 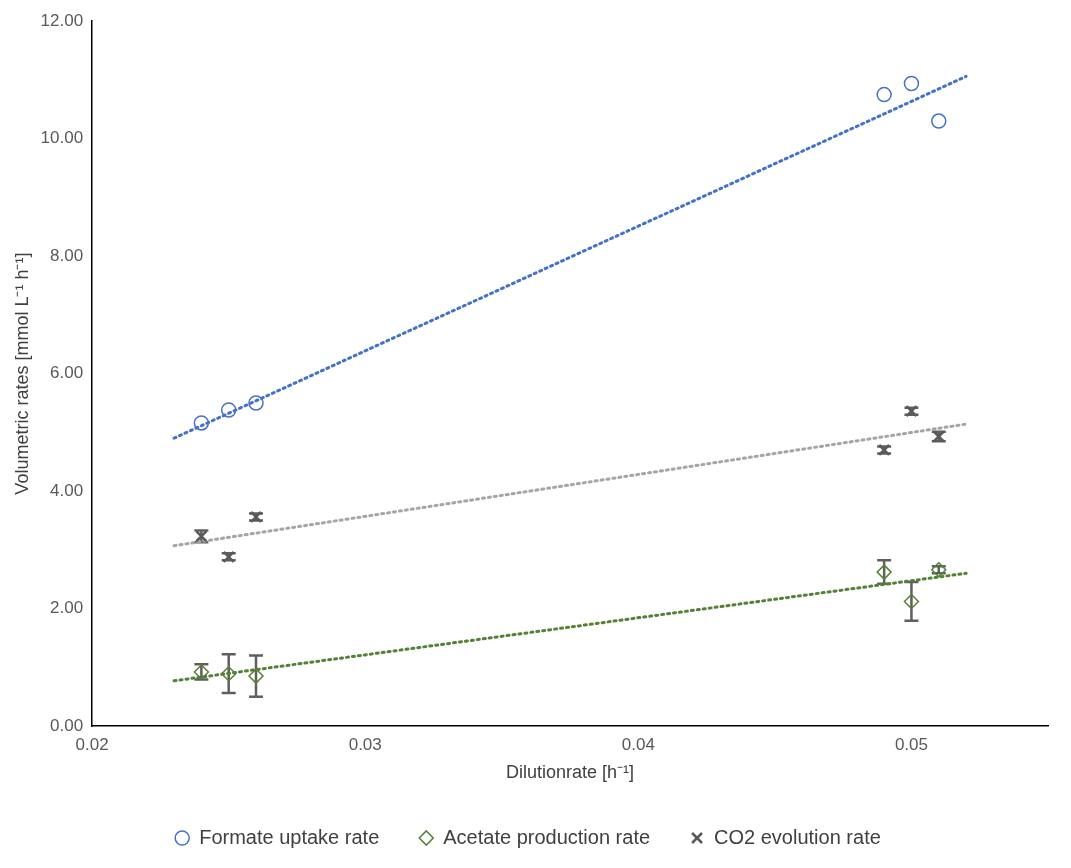 What do you see at coordinates (92, 744) in the screenshot?
I see `x-tick-label: 0.02` at bounding box center [92, 744].